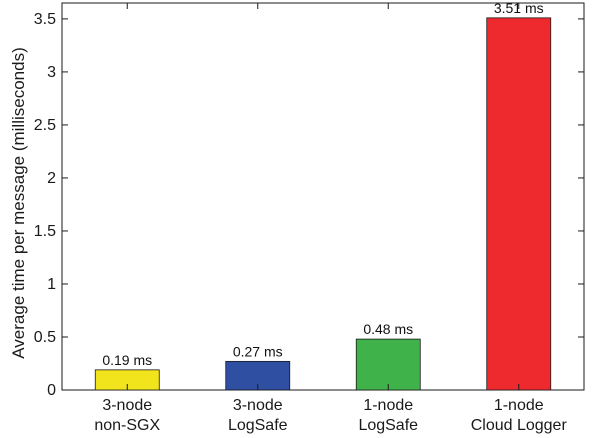  I want to click on y-tick-label: 1.5, so click(45, 231).